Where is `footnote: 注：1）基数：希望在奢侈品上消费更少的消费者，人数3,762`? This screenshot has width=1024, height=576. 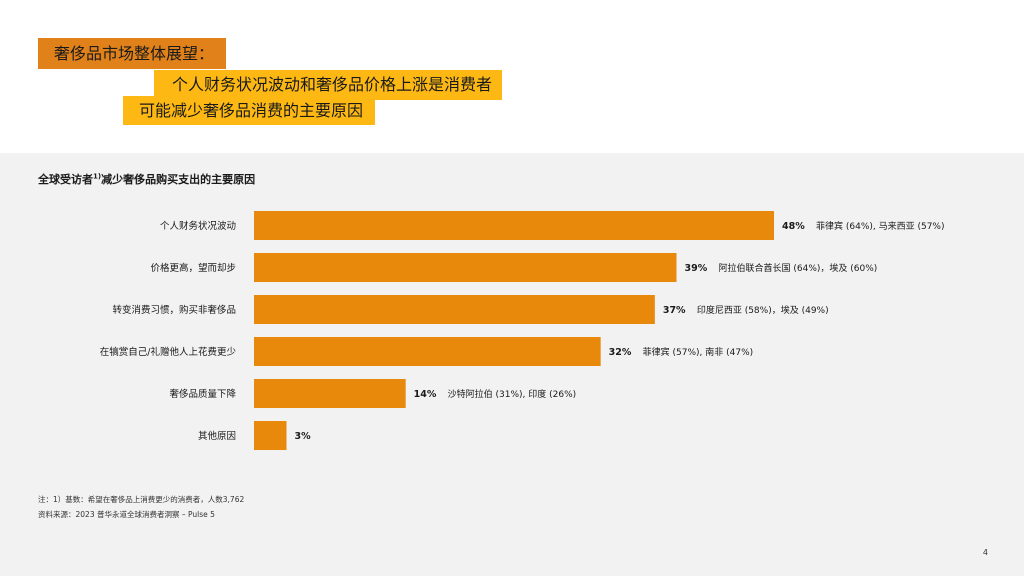 footnote: 注：1）基数：希望在奢侈品上消费更少的消费者，人数3,762 is located at coordinates (141, 499).